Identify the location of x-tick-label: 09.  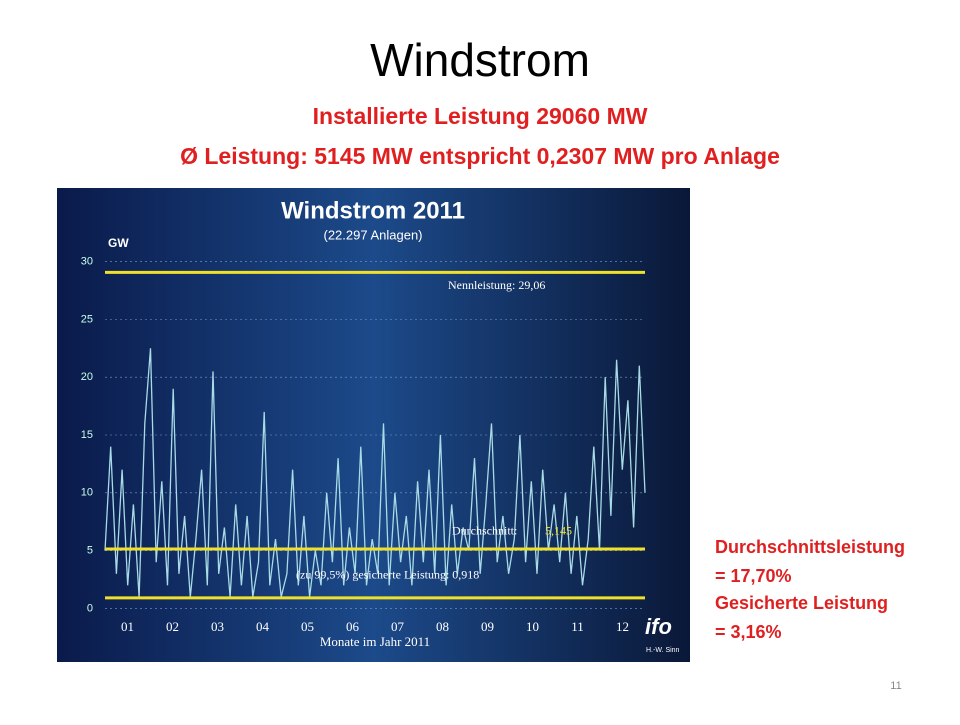
(487, 626).